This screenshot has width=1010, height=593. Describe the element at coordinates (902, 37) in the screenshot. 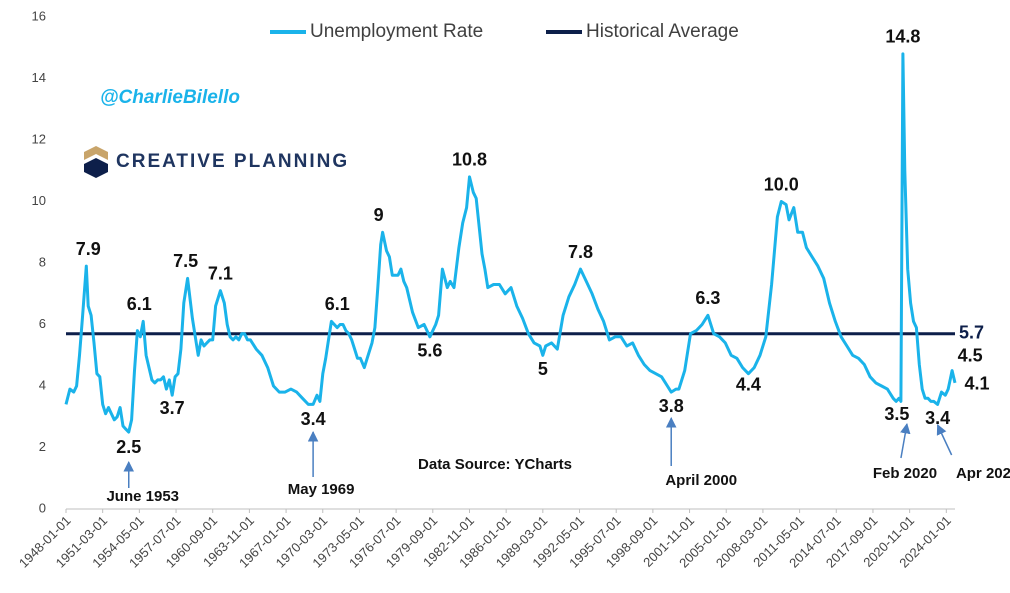

I see `data-label: 14.8` at that location.